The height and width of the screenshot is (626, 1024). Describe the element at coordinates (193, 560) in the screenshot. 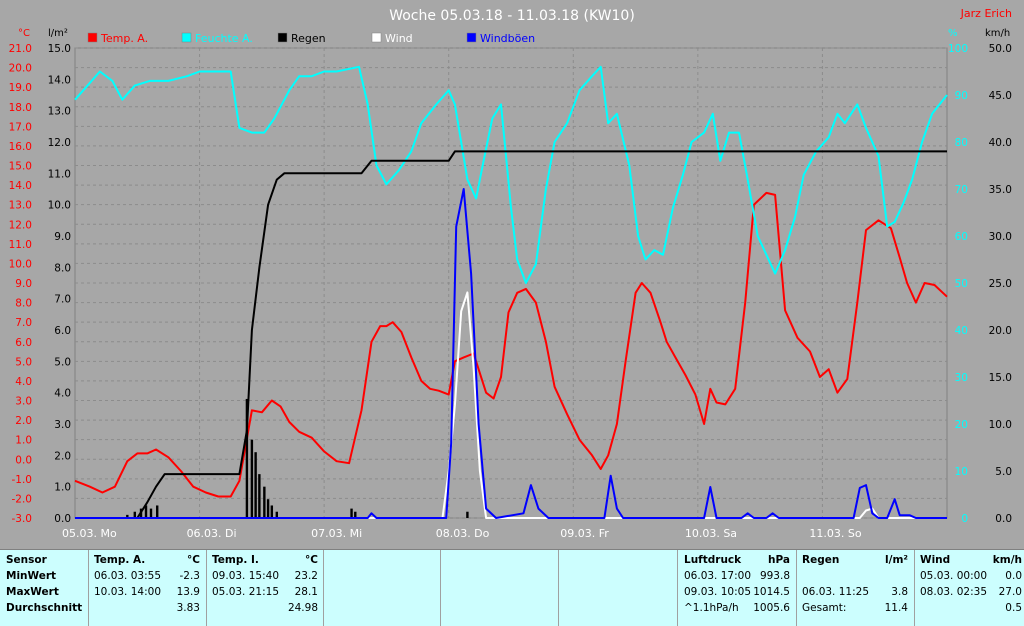

I see `temp-a-unit: °C` at that location.